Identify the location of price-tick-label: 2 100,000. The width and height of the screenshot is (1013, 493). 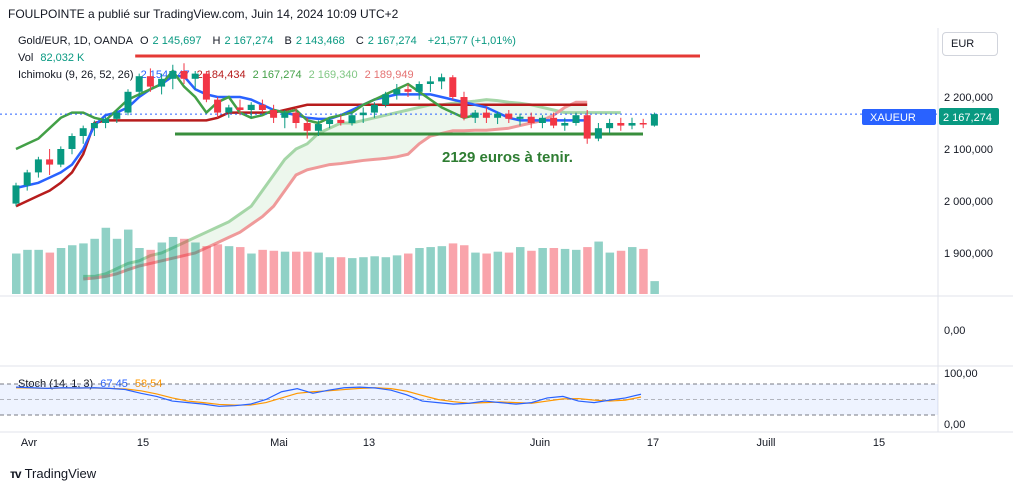
(968, 150).